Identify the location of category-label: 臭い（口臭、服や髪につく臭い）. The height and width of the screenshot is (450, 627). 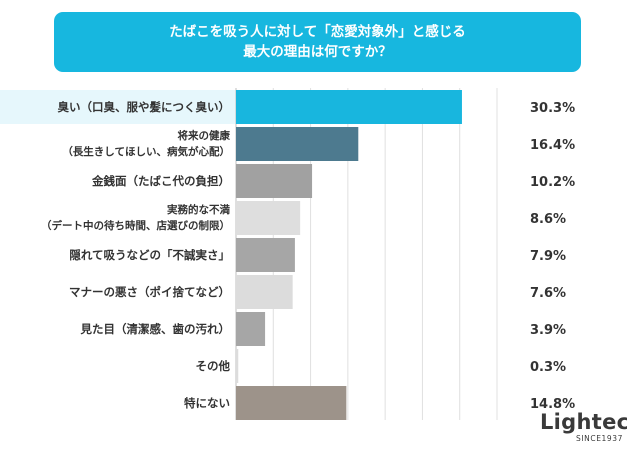
(144, 107).